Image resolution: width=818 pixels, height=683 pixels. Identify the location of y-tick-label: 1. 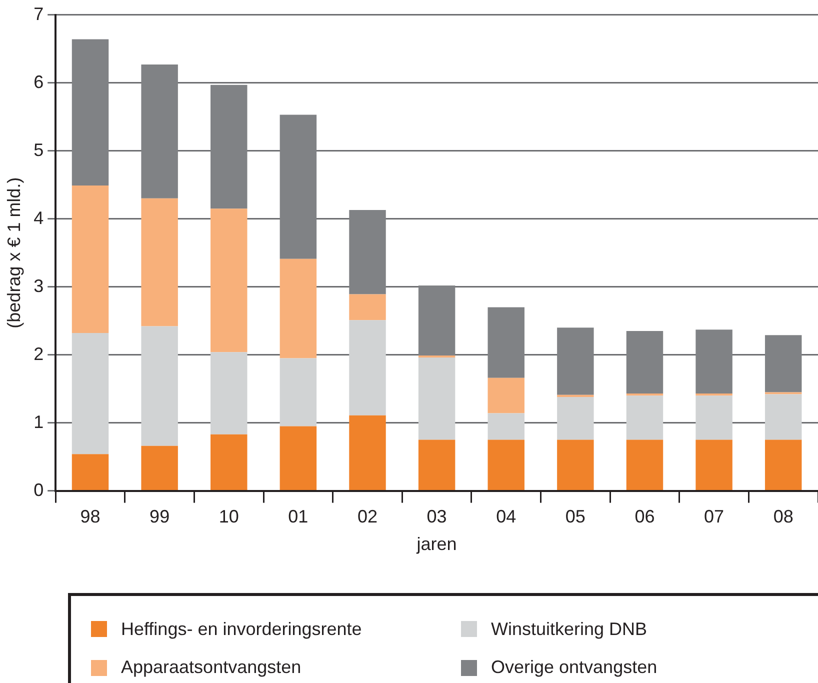
(39, 422).